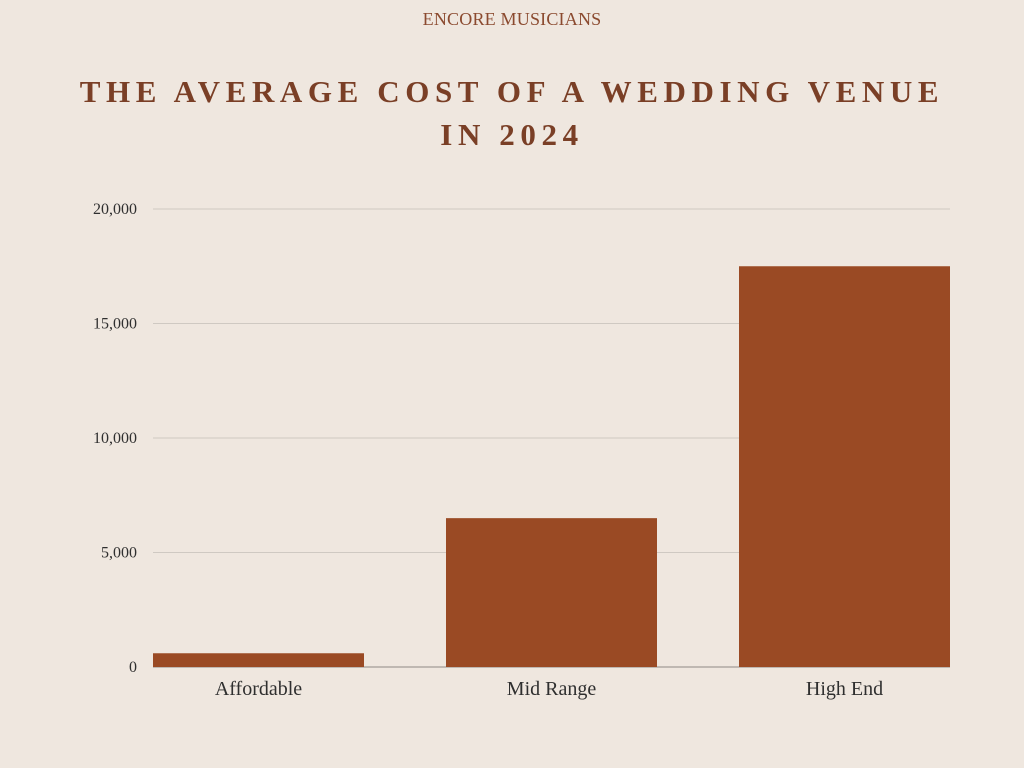 The height and width of the screenshot is (768, 1024). I want to click on y-axis-ticks: 0 5,000 10,000 15,000 20,000, so click(115, 438).